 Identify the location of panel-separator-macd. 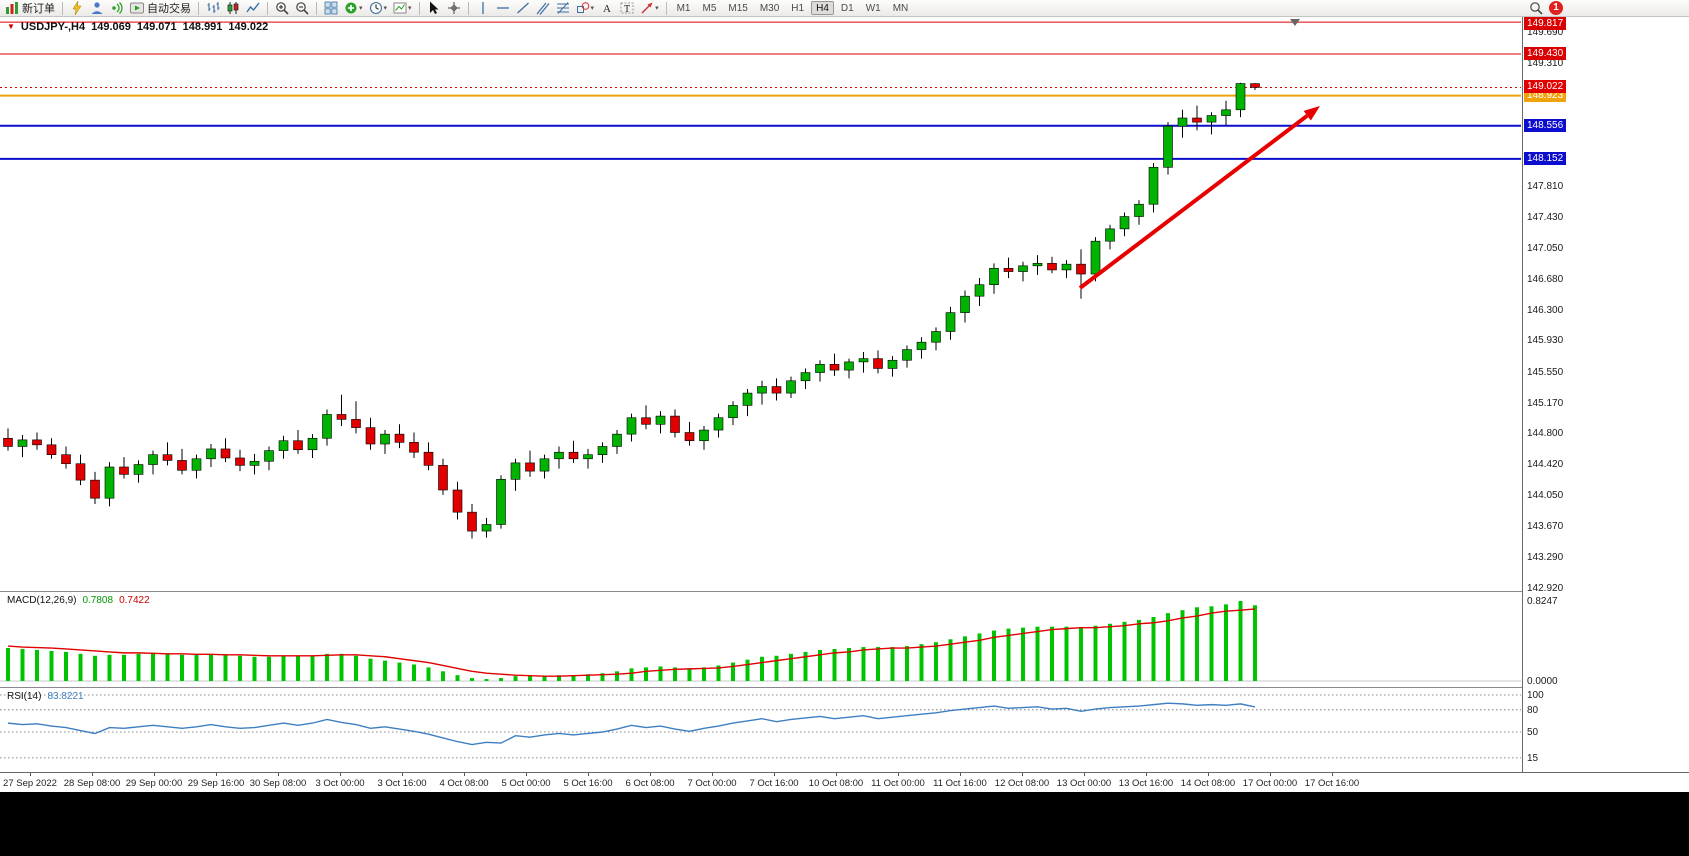
(844, 591).